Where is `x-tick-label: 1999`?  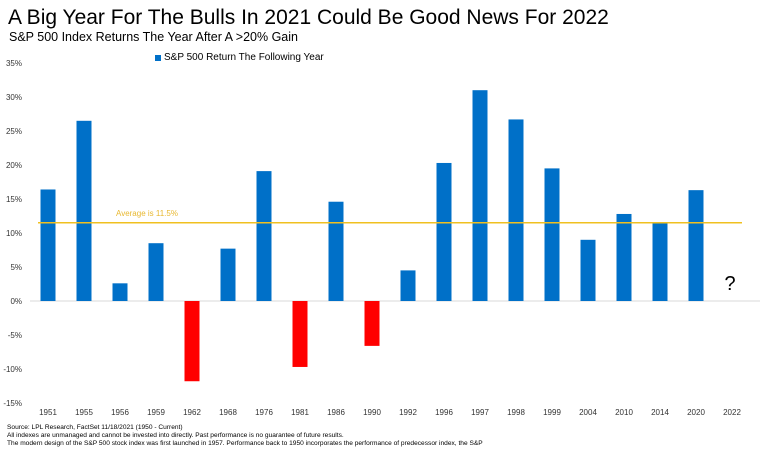 x-tick-label: 1999 is located at coordinates (552, 412).